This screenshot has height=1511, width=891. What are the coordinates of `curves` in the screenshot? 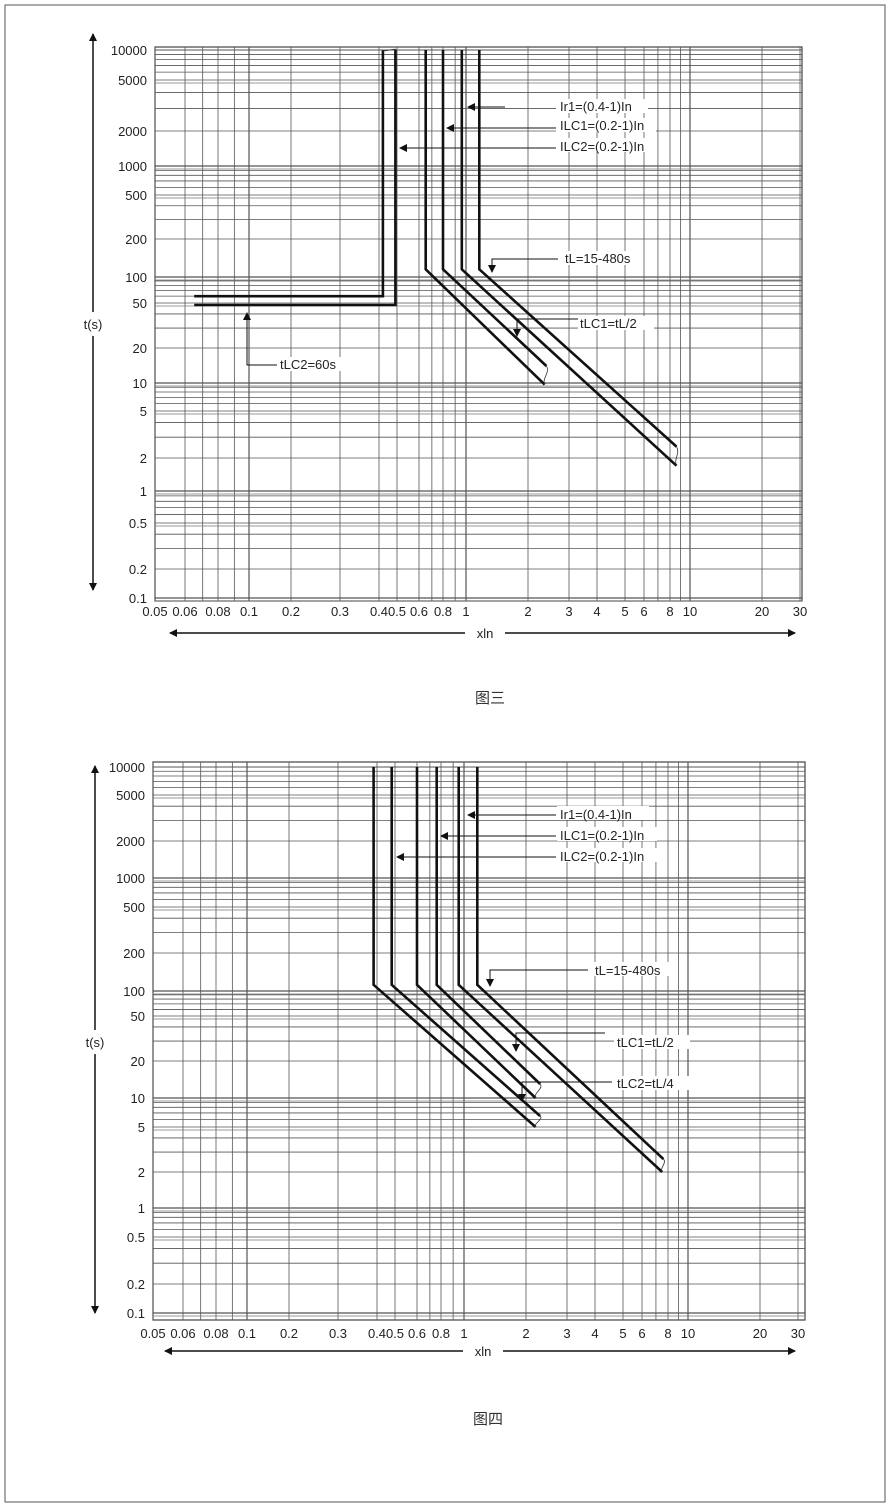 It's located at (518, 970).